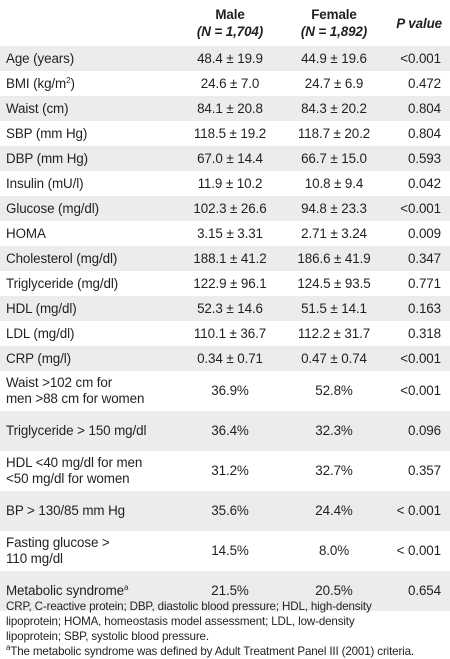 This screenshot has width=450, height=659. Describe the element at coordinates (230, 431) in the screenshot. I see `male-value: 36.4%` at that location.